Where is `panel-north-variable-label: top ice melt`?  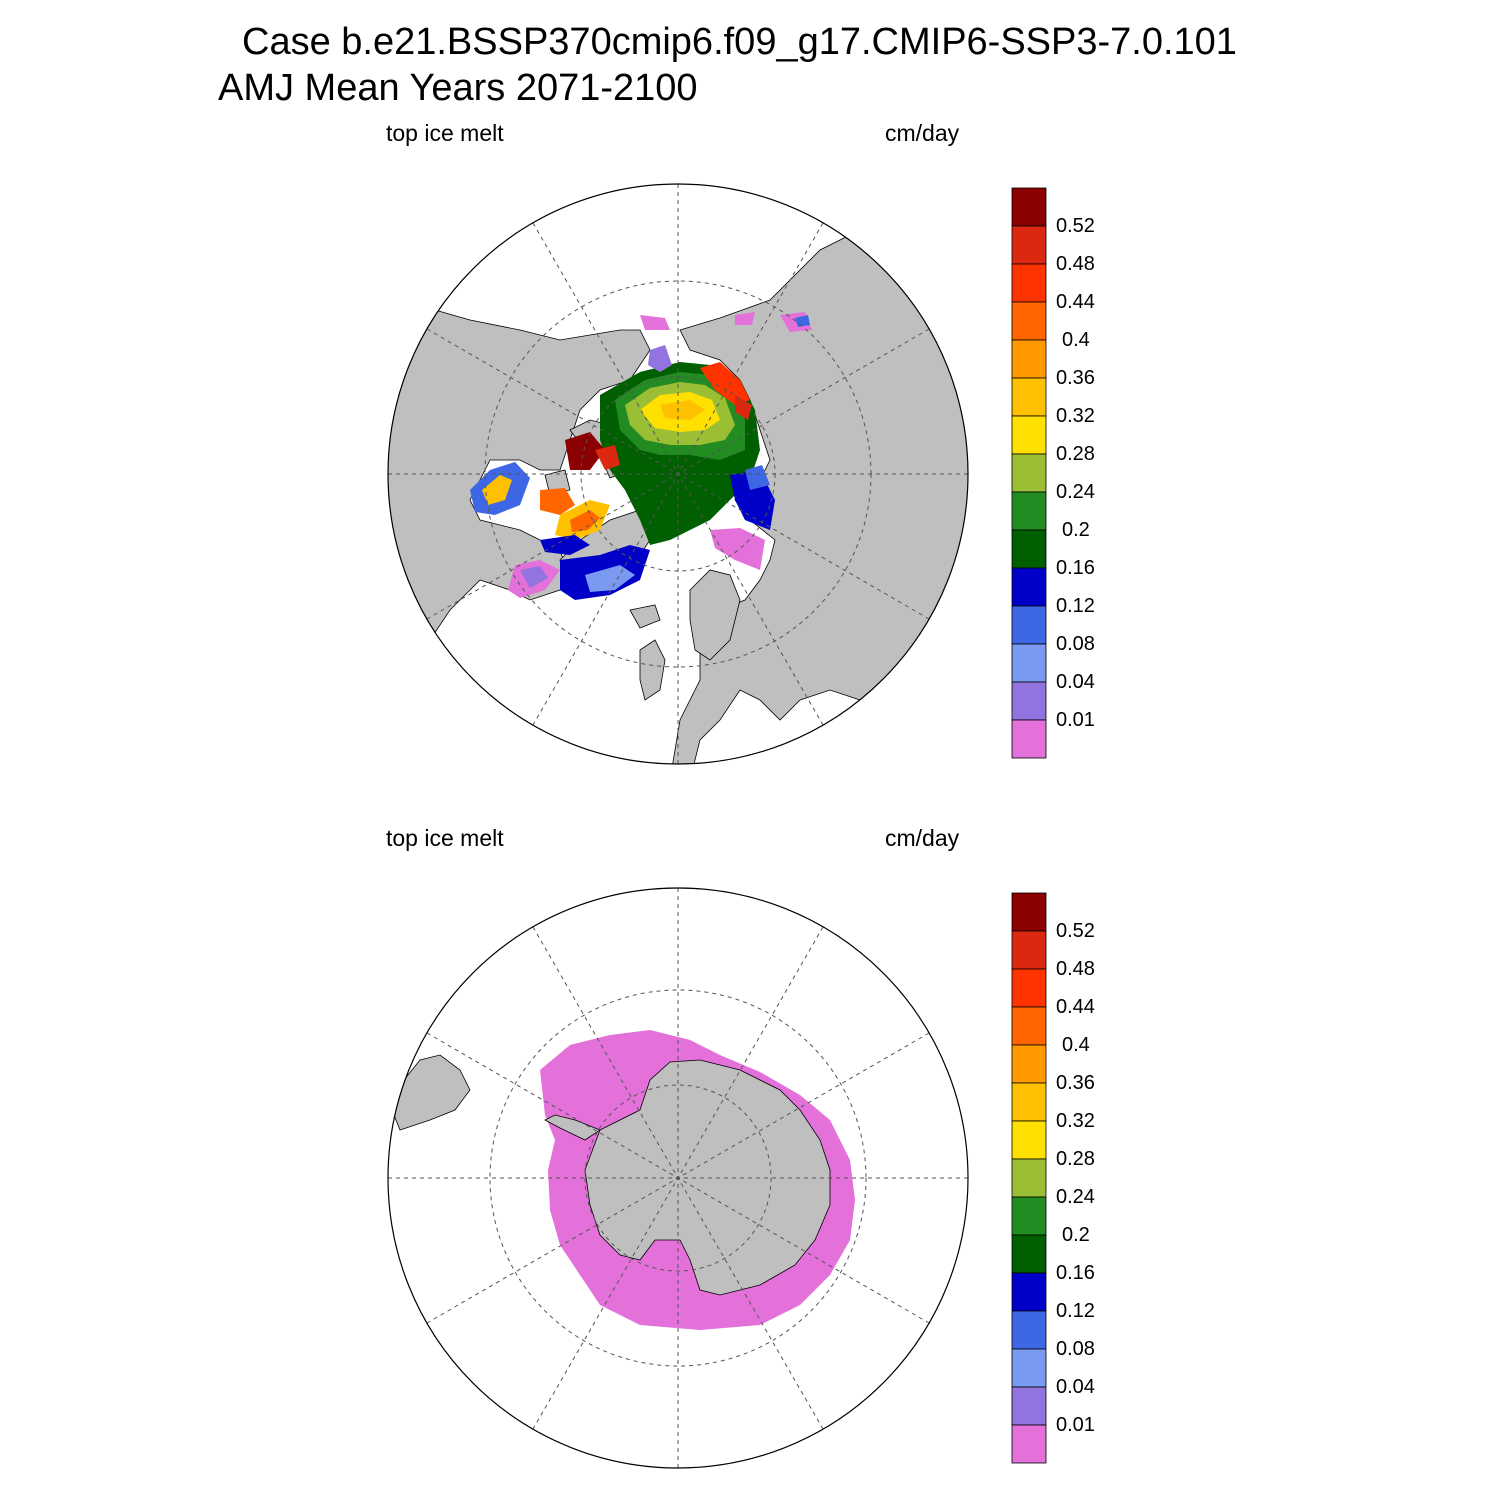 panel-north-variable-label: top ice melt is located at coordinates (445, 133).